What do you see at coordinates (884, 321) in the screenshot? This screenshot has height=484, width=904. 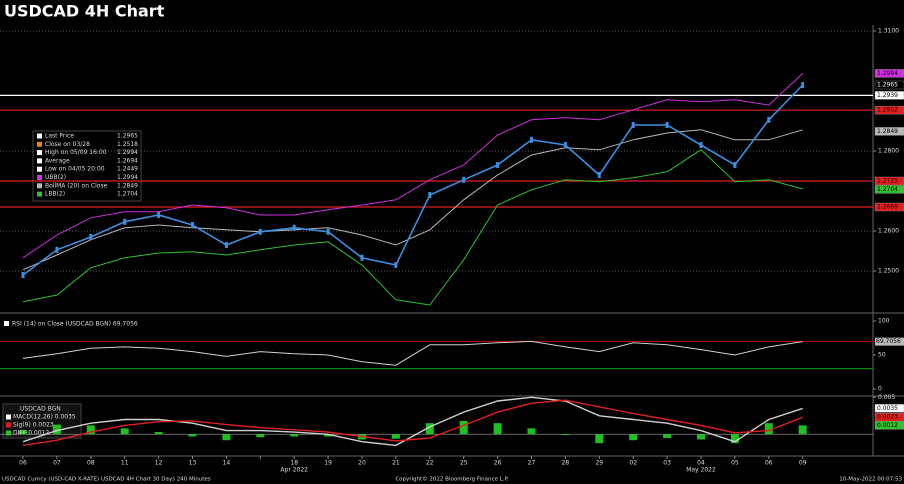 I see `y-tick-label: 100` at bounding box center [884, 321].